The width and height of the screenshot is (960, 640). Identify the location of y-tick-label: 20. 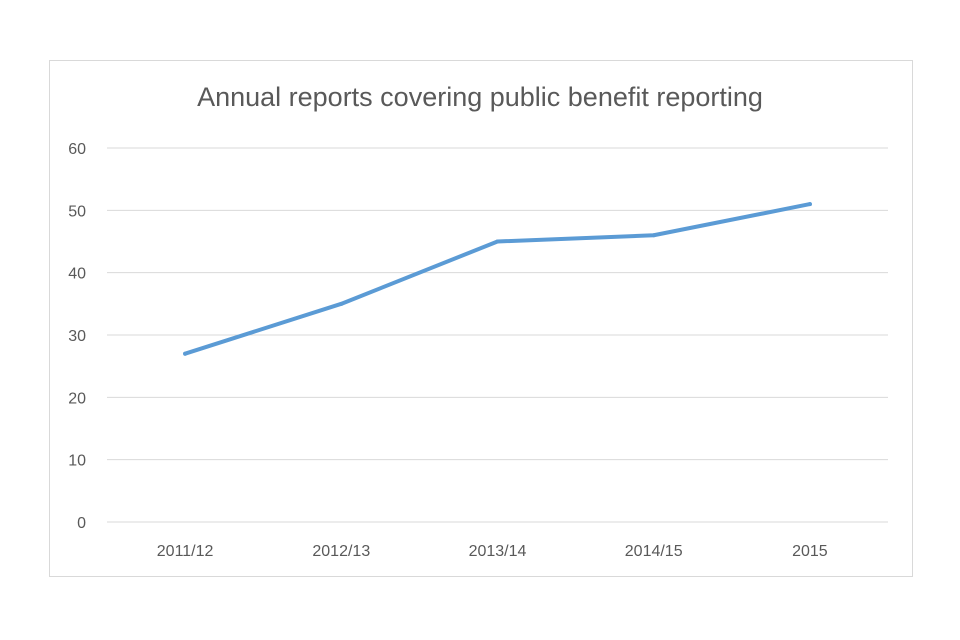
(77, 398).